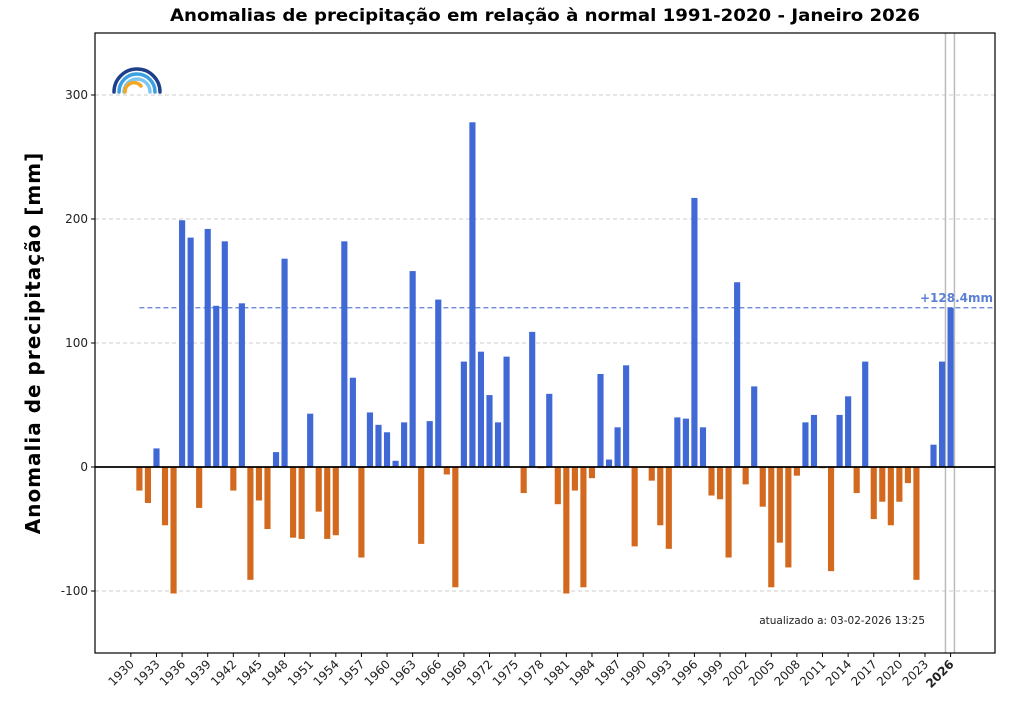 This screenshot has width=1024, height=720. I want to click on x-tick-label: 2020, so click(889, 672).